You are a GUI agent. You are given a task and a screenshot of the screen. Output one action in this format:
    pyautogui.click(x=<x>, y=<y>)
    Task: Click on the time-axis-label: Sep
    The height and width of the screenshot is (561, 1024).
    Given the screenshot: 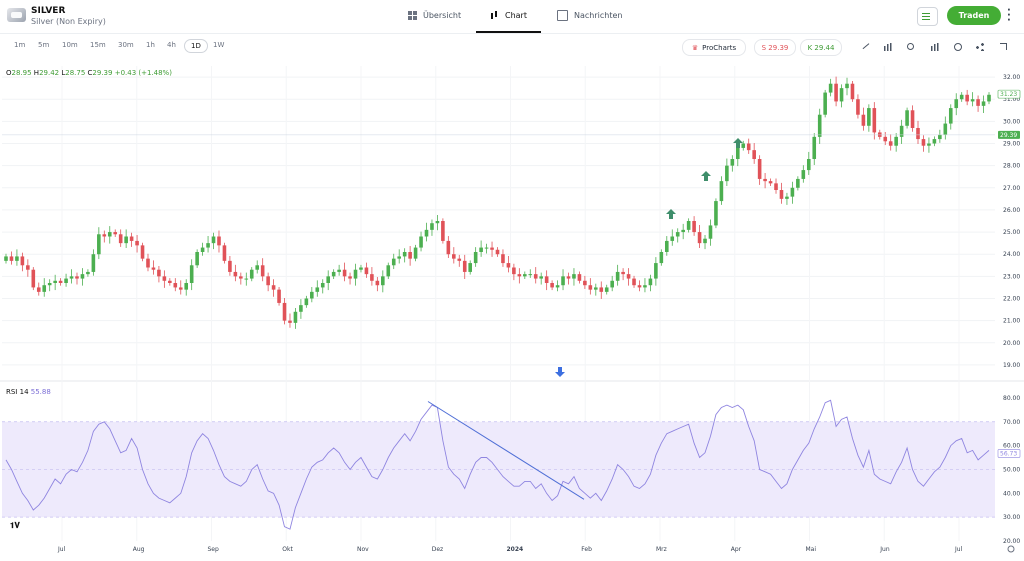 What is the action you would take?
    pyautogui.click(x=214, y=549)
    